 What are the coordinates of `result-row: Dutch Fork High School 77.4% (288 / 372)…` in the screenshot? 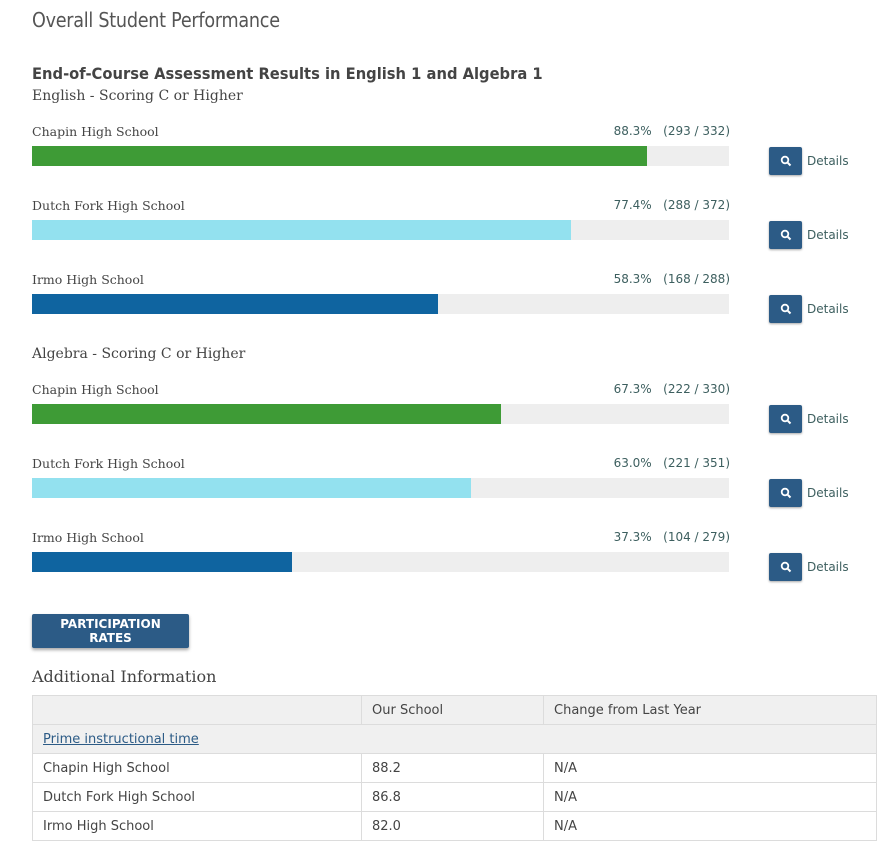 It's located at (447, 228).